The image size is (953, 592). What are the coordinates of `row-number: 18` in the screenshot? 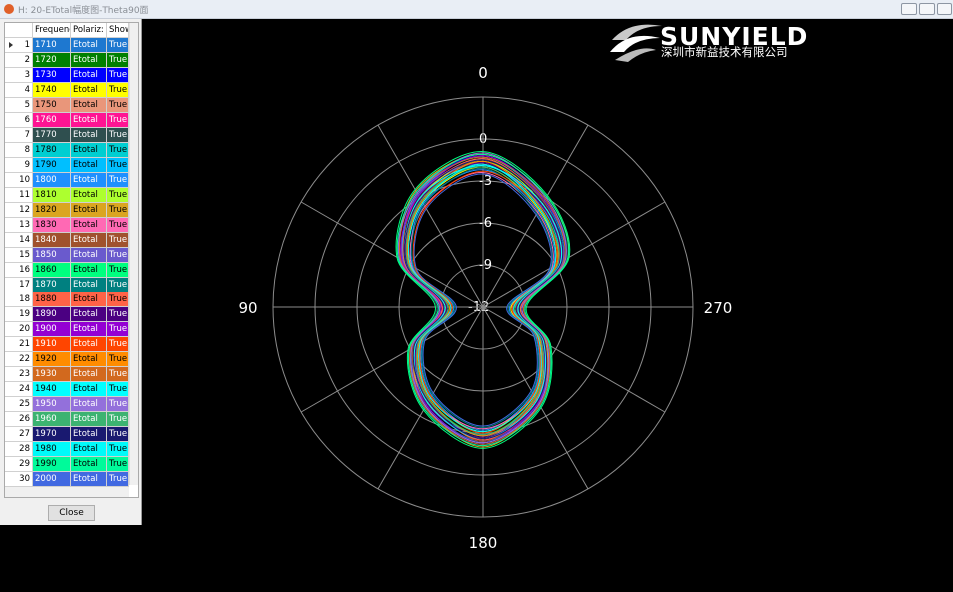 It's located at (19, 300).